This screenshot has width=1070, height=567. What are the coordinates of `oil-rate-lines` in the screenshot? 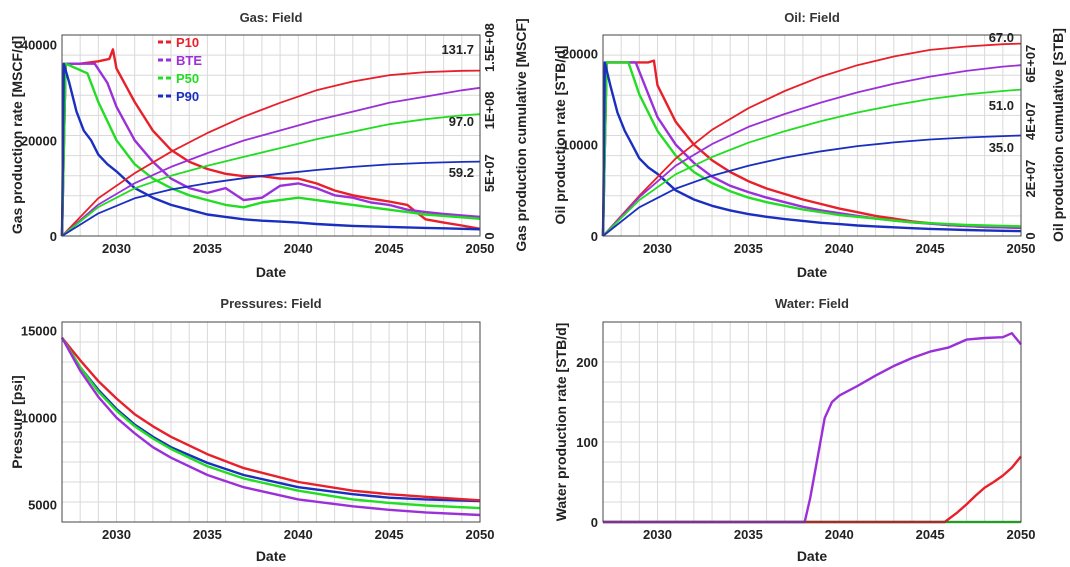 It's located at (811, 148).